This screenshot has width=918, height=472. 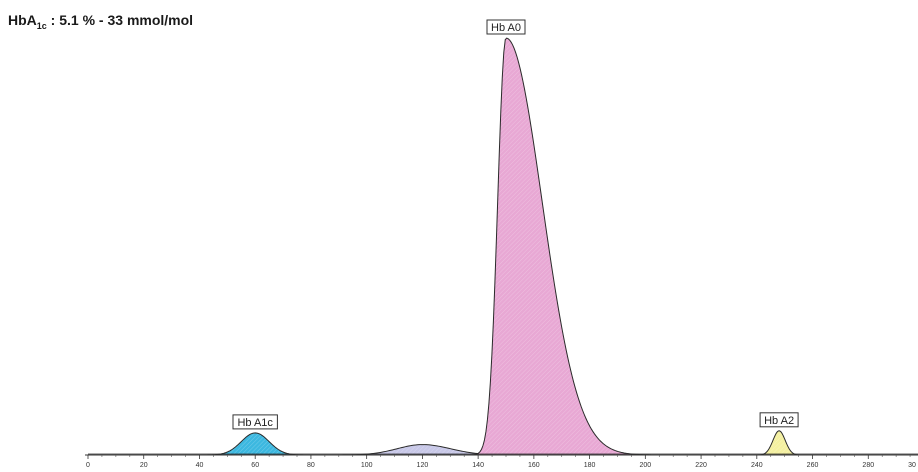 I want to click on x-tick-label-220: 220, so click(x=701, y=465).